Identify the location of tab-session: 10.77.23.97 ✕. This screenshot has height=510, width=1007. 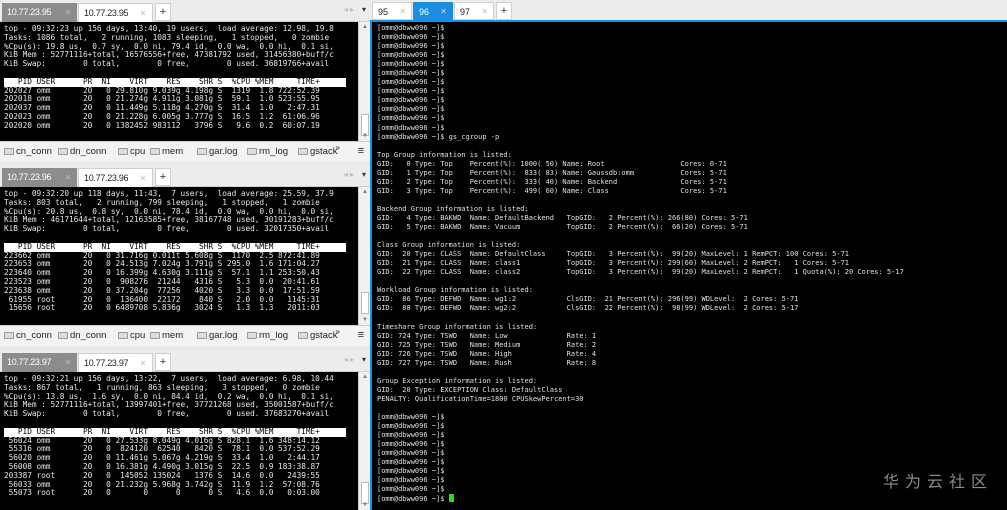
(39, 362).